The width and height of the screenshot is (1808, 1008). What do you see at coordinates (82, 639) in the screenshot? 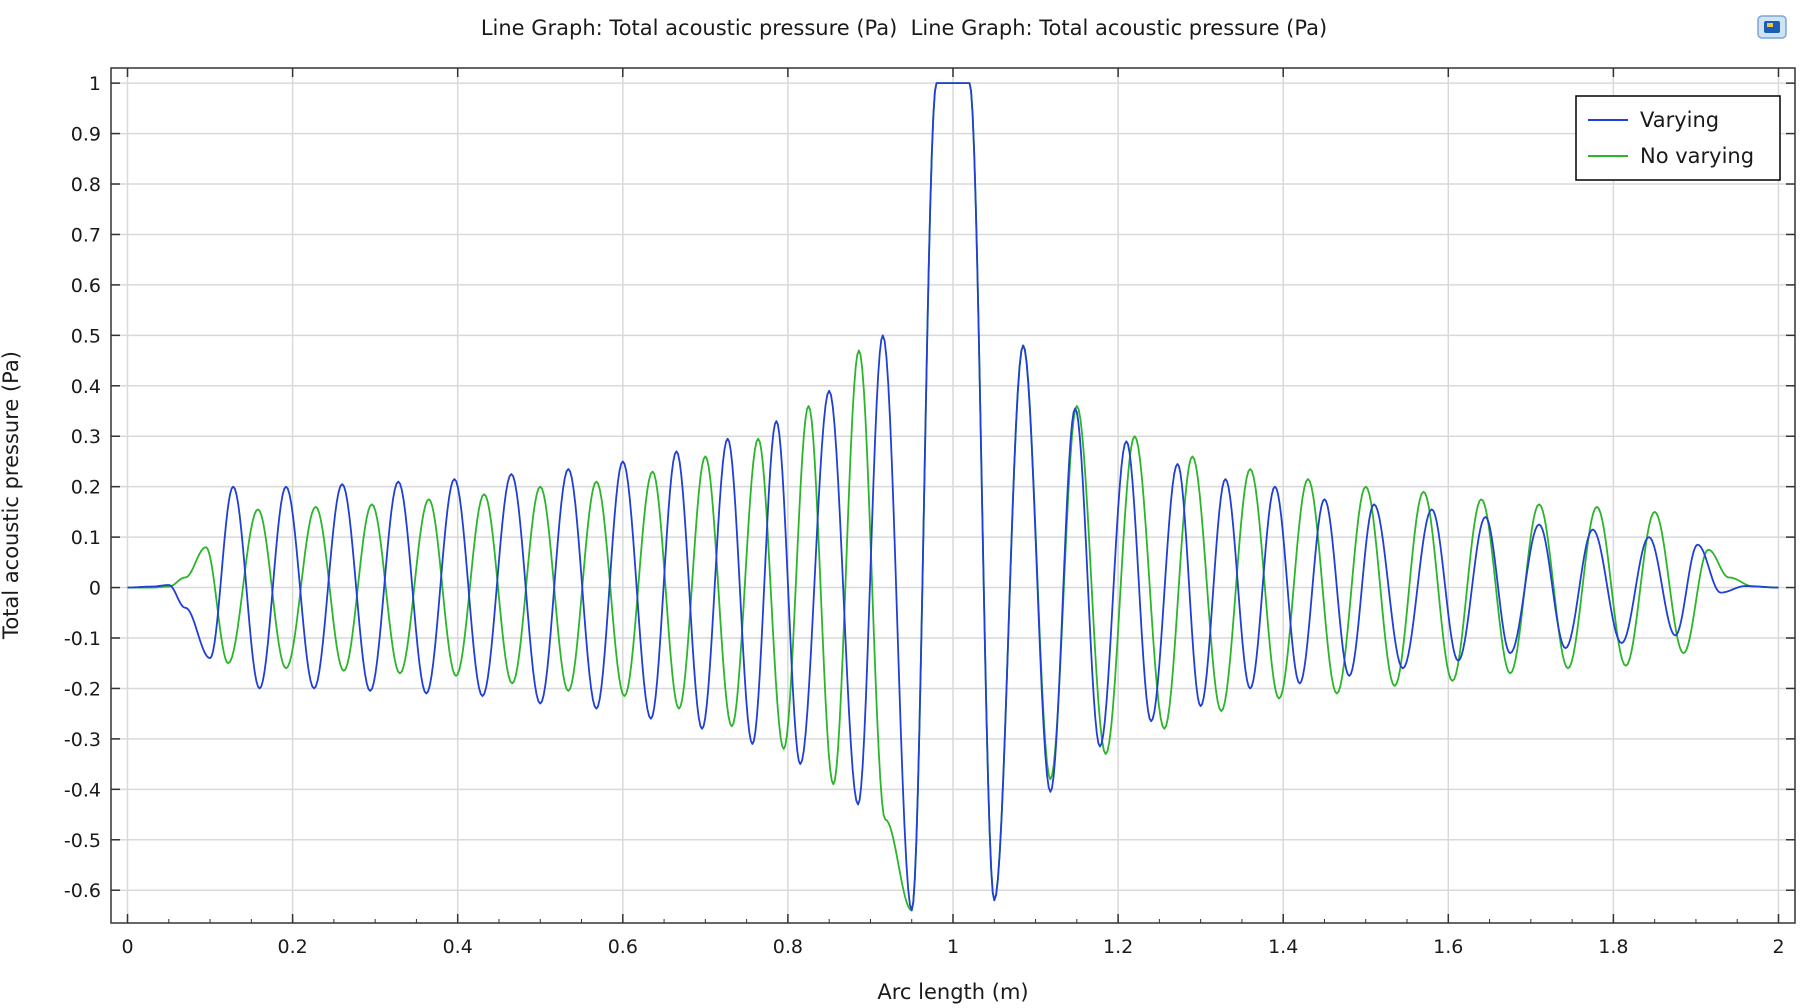
I see `y-tick-label: -0.1` at bounding box center [82, 639].